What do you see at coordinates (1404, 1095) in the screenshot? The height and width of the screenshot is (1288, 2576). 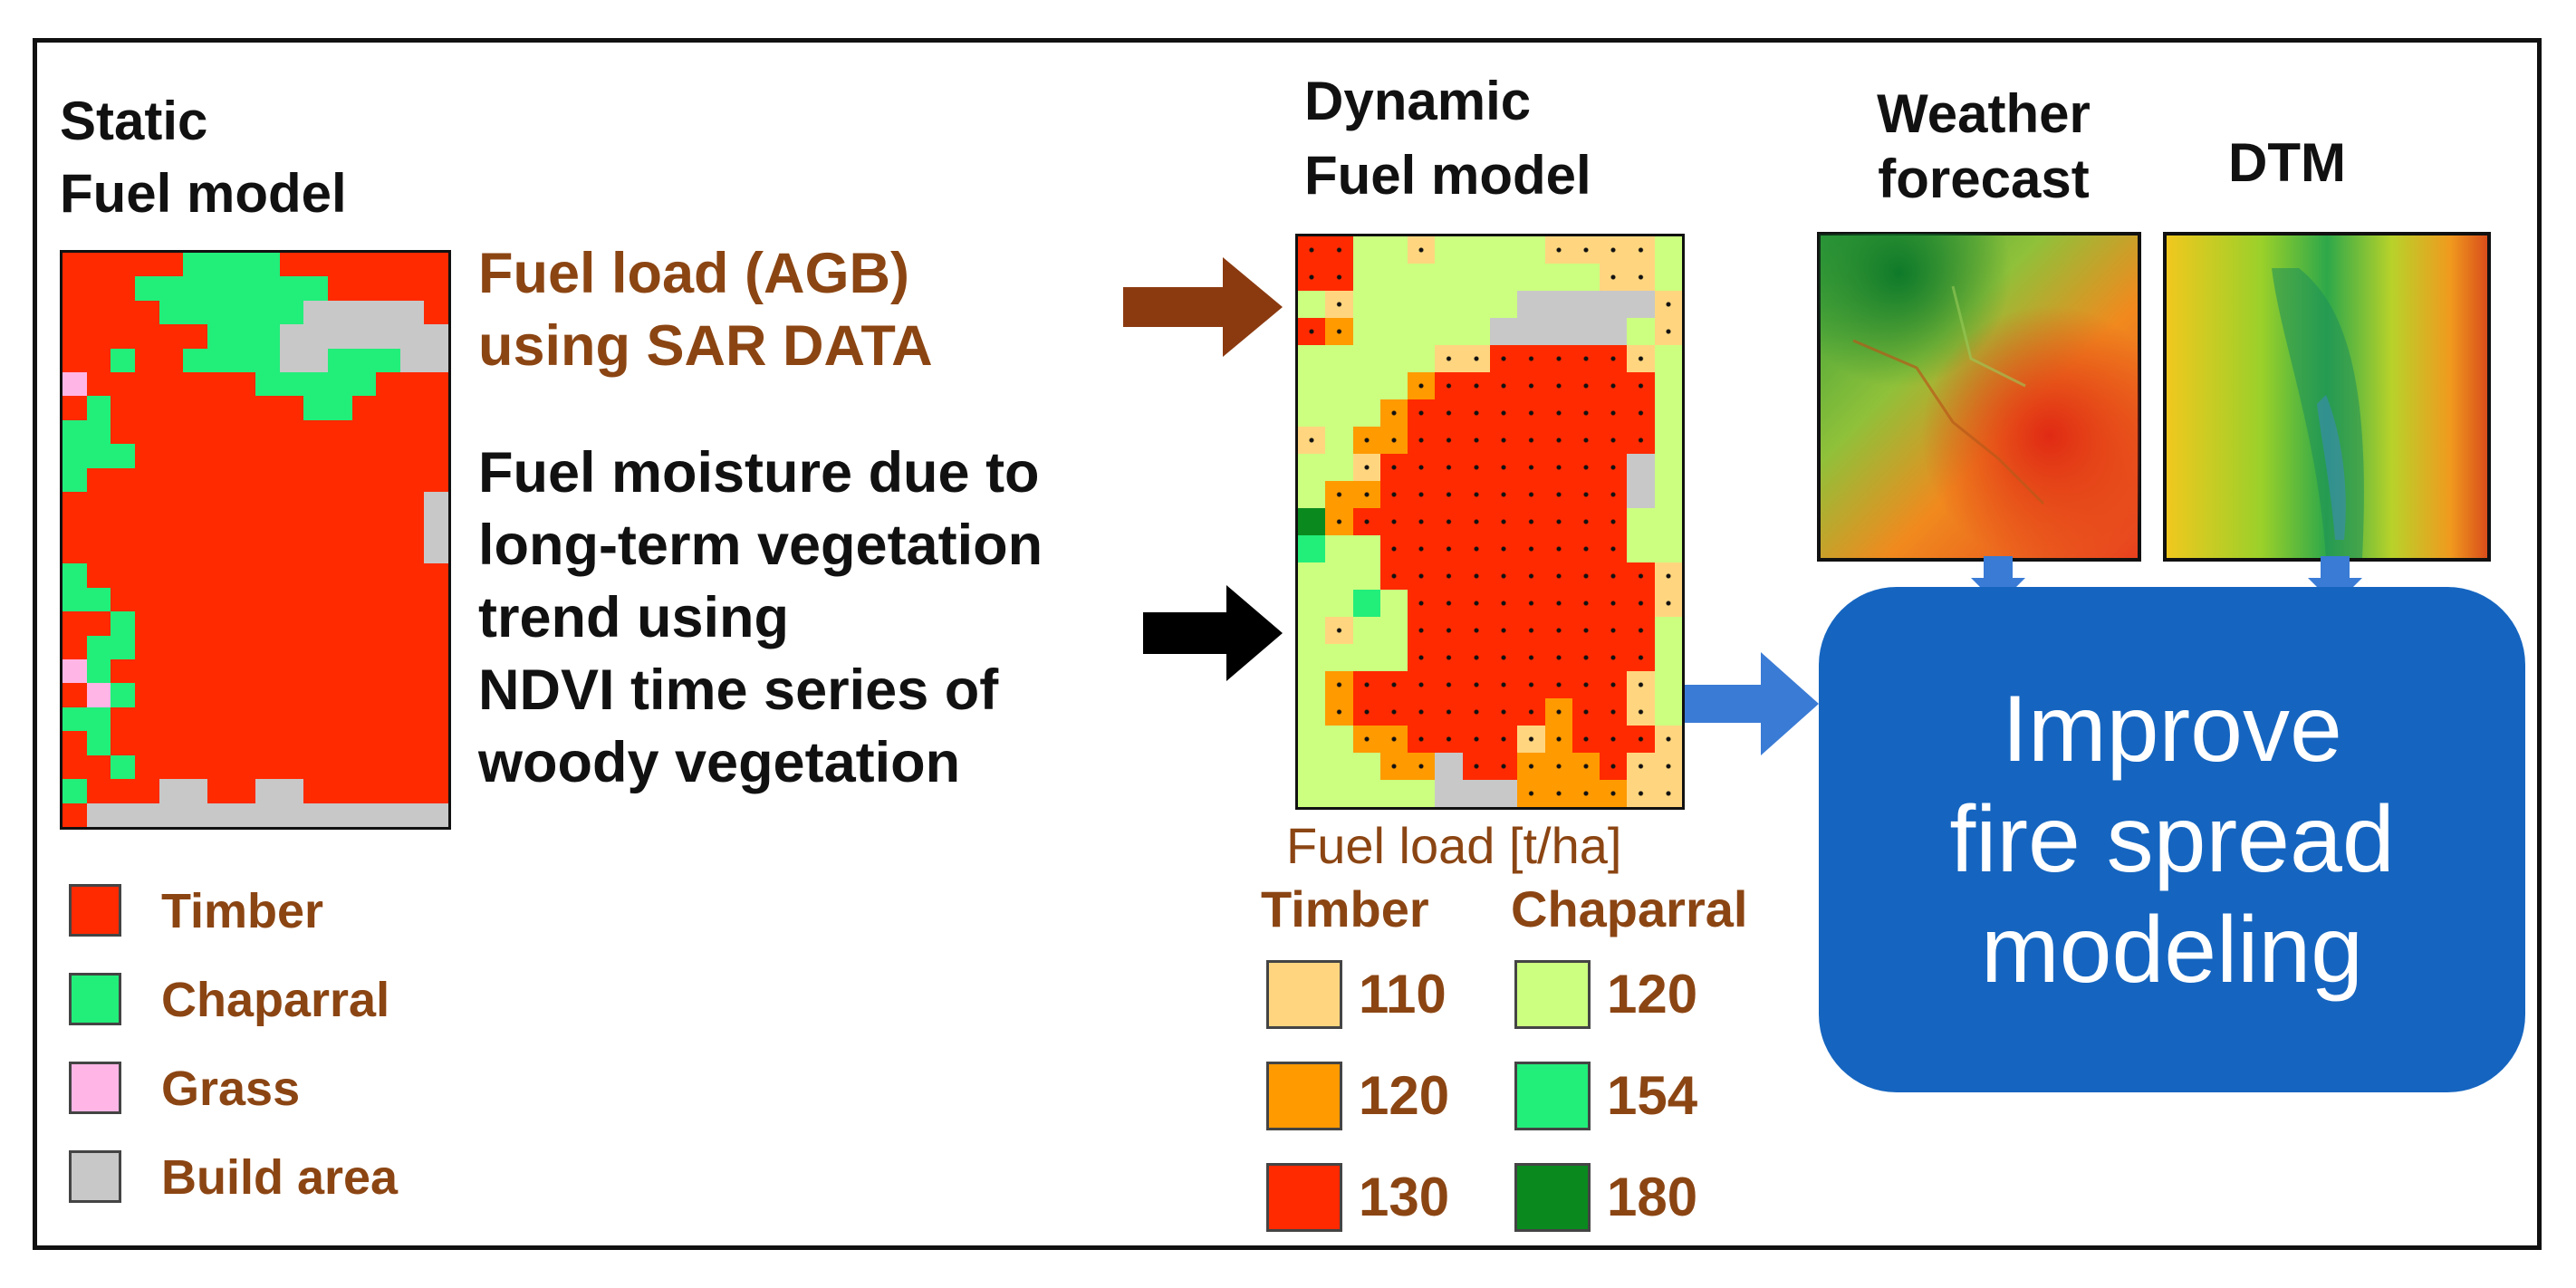 I see `timber-value-120: 120` at bounding box center [1404, 1095].